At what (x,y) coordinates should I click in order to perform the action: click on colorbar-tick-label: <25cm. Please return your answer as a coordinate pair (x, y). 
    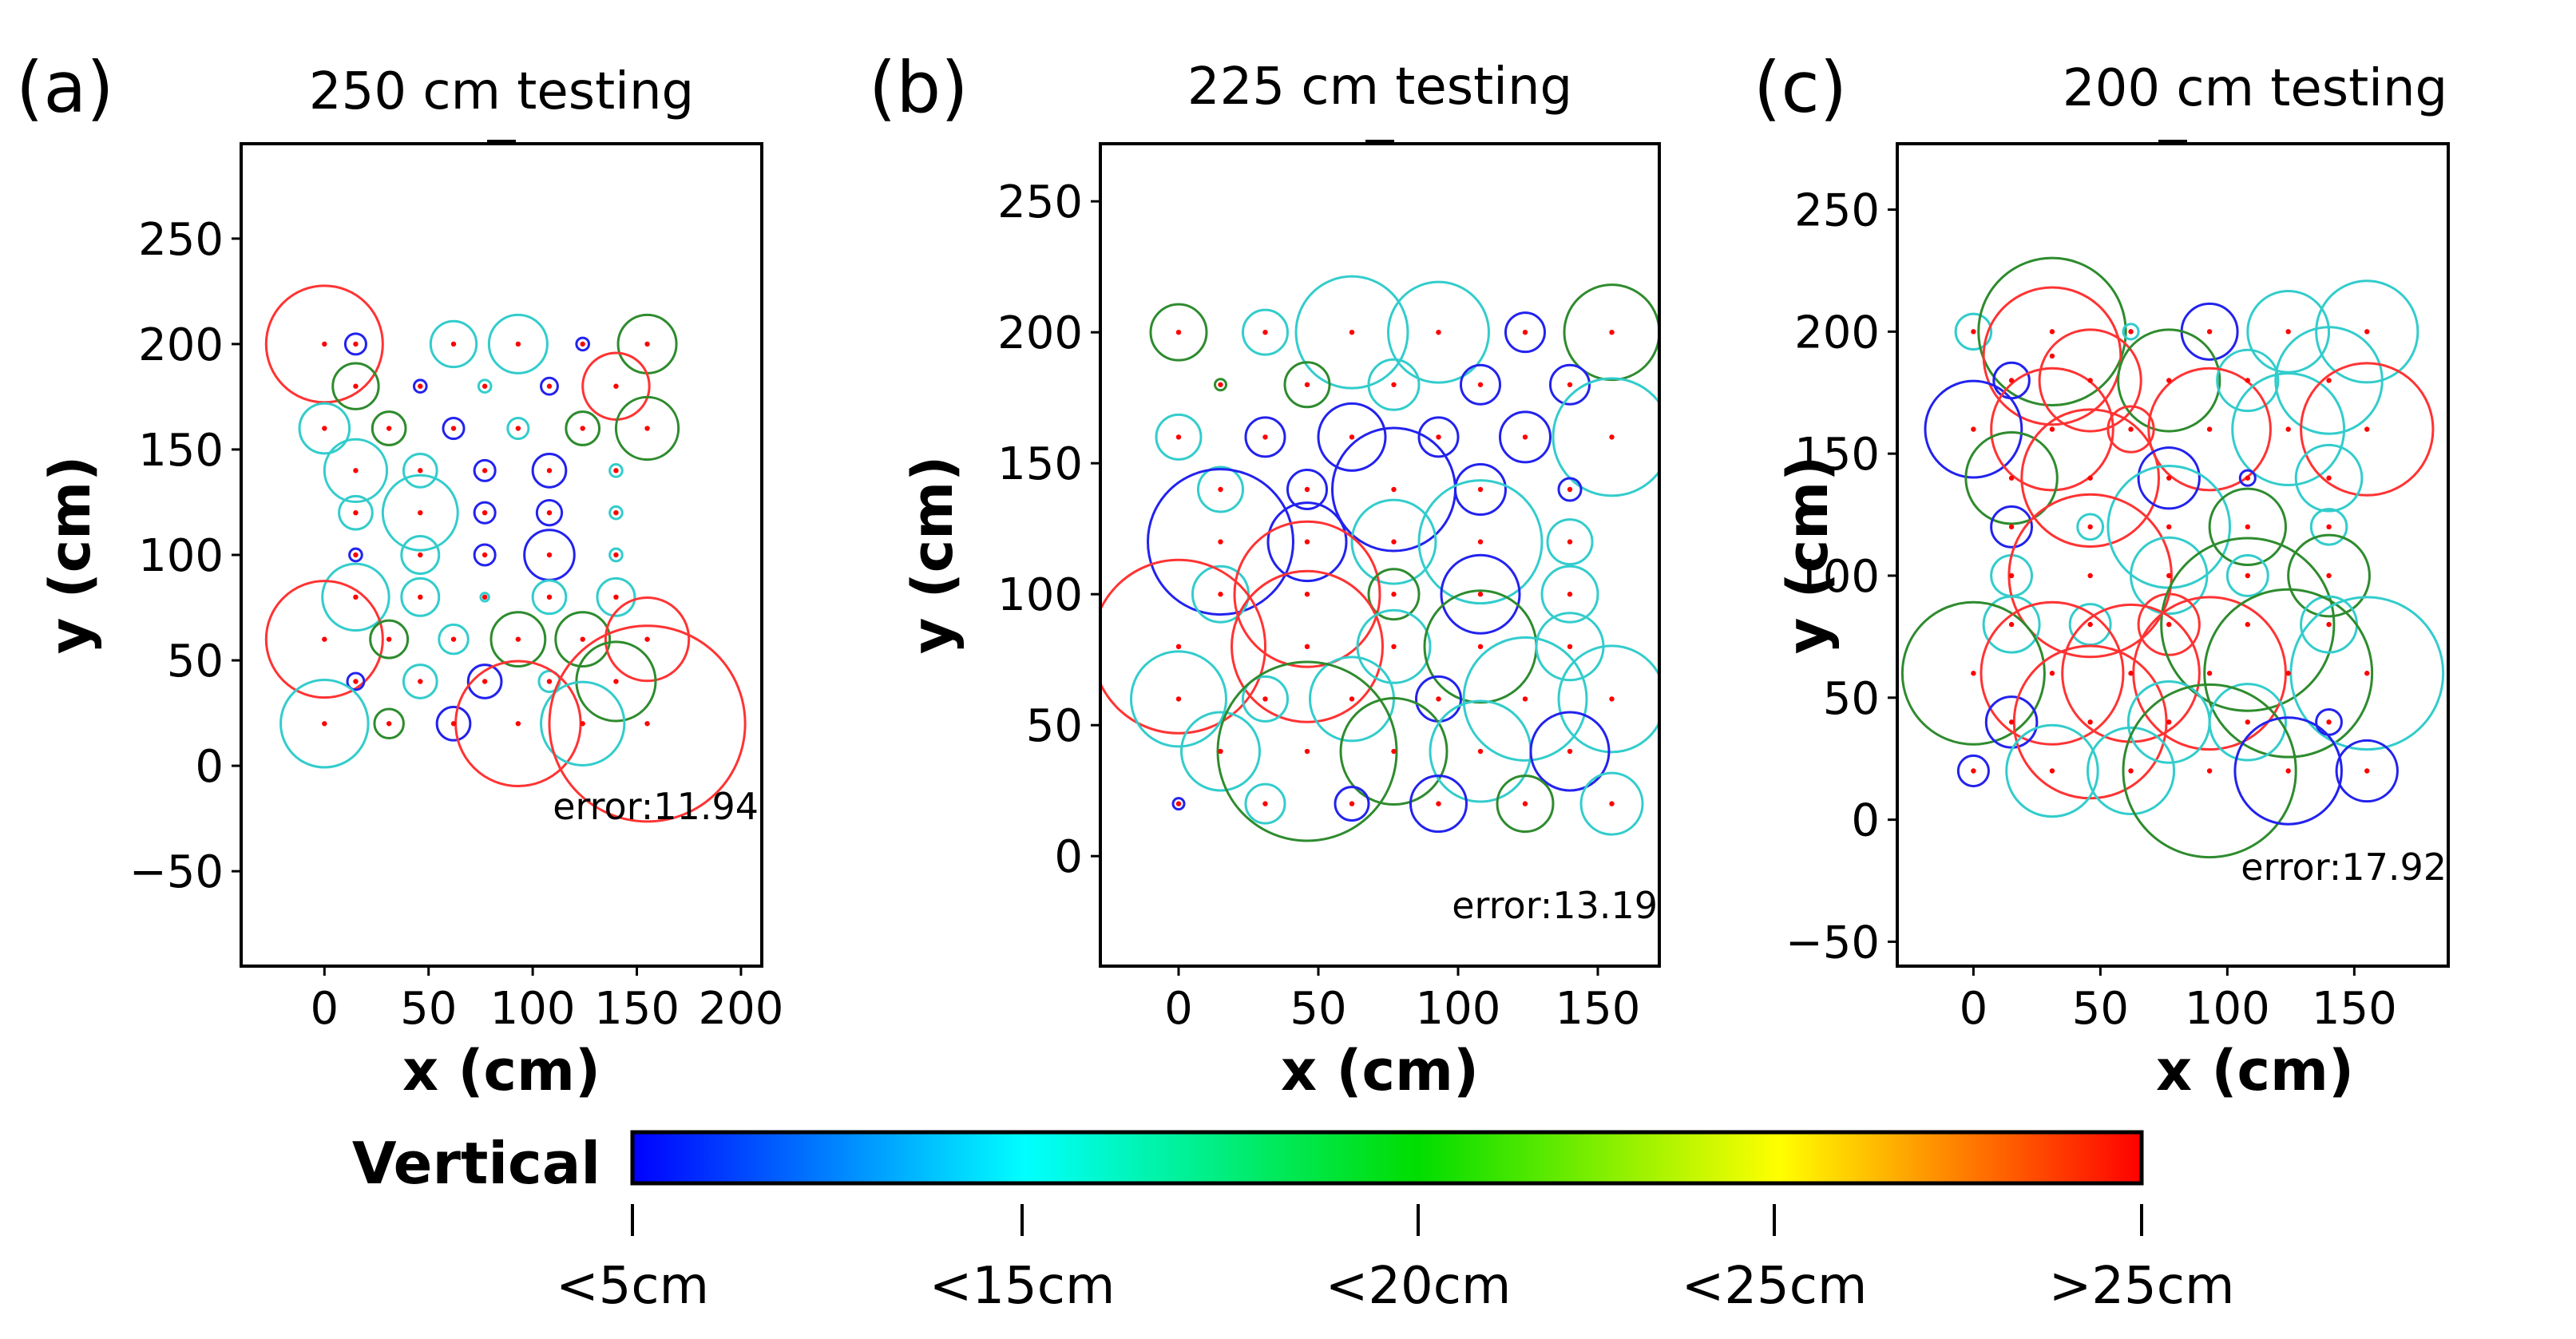
    Looking at the image, I should click on (1775, 1286).